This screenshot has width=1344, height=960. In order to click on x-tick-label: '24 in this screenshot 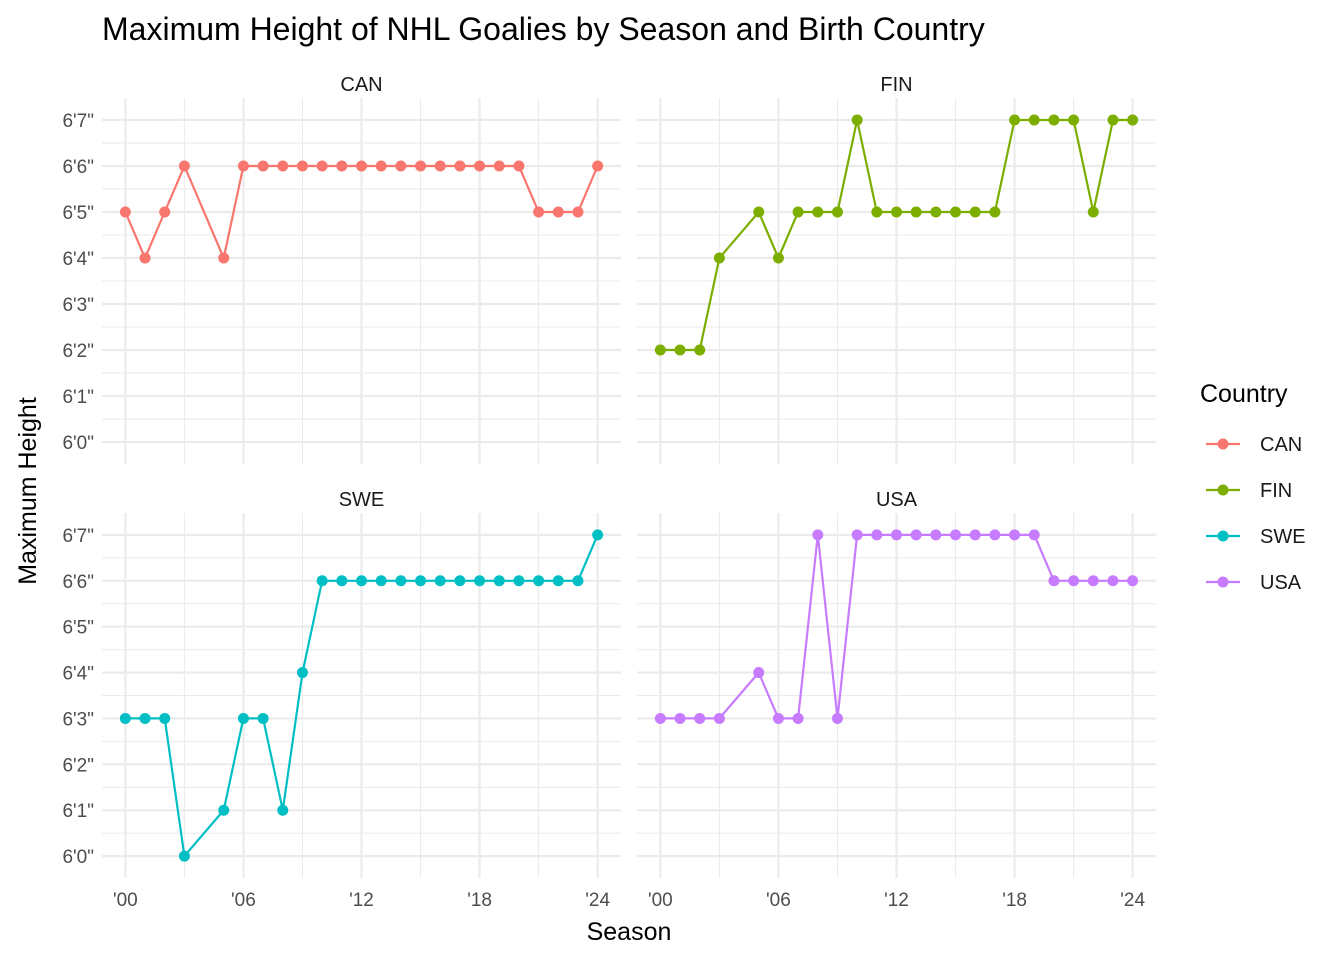, I will do `click(1132, 900)`.